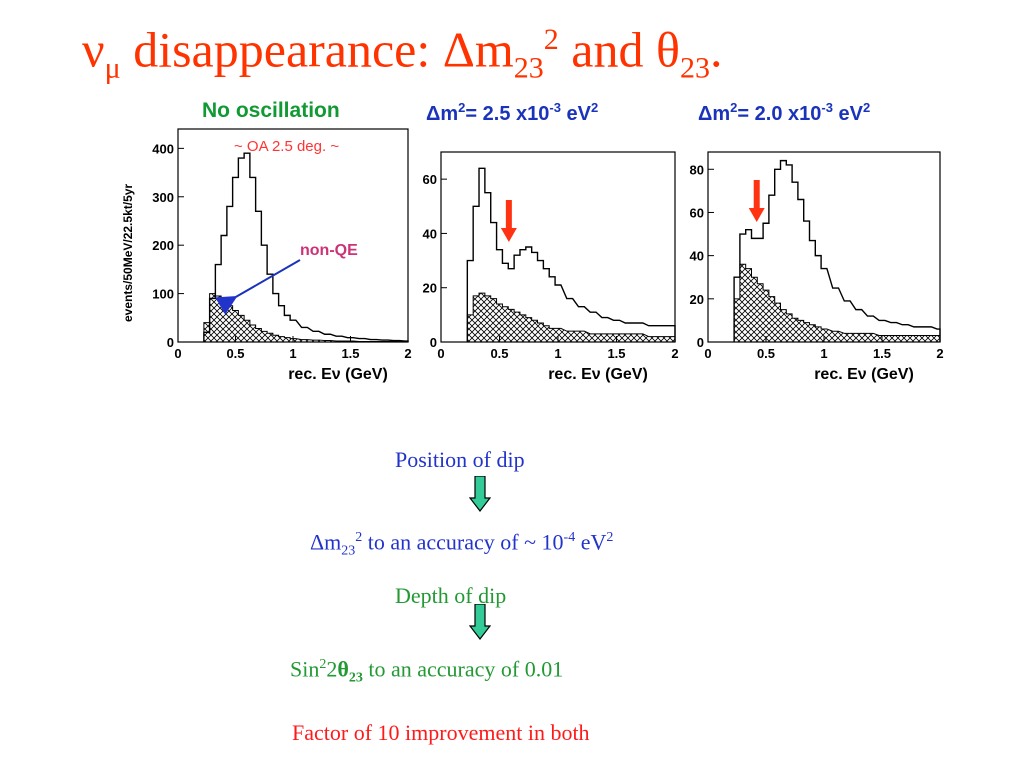 The image size is (1024, 768). Describe the element at coordinates (528, 68) in the screenshot. I see `title-sub1: 23` at that location.